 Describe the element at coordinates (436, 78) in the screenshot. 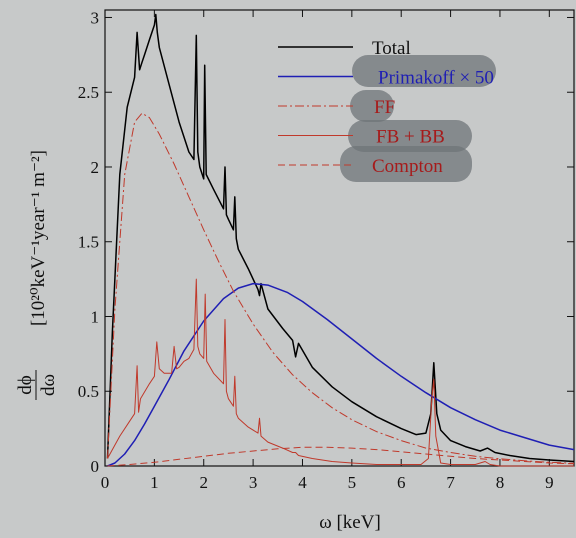

I see `legend-label: Primakoff × 50` at that location.